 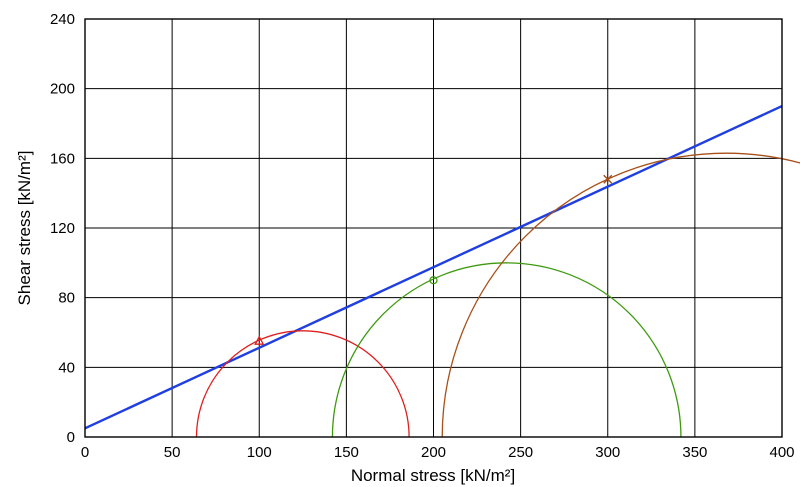 What do you see at coordinates (62, 89) in the screenshot?
I see `y-tick-label: 200` at bounding box center [62, 89].